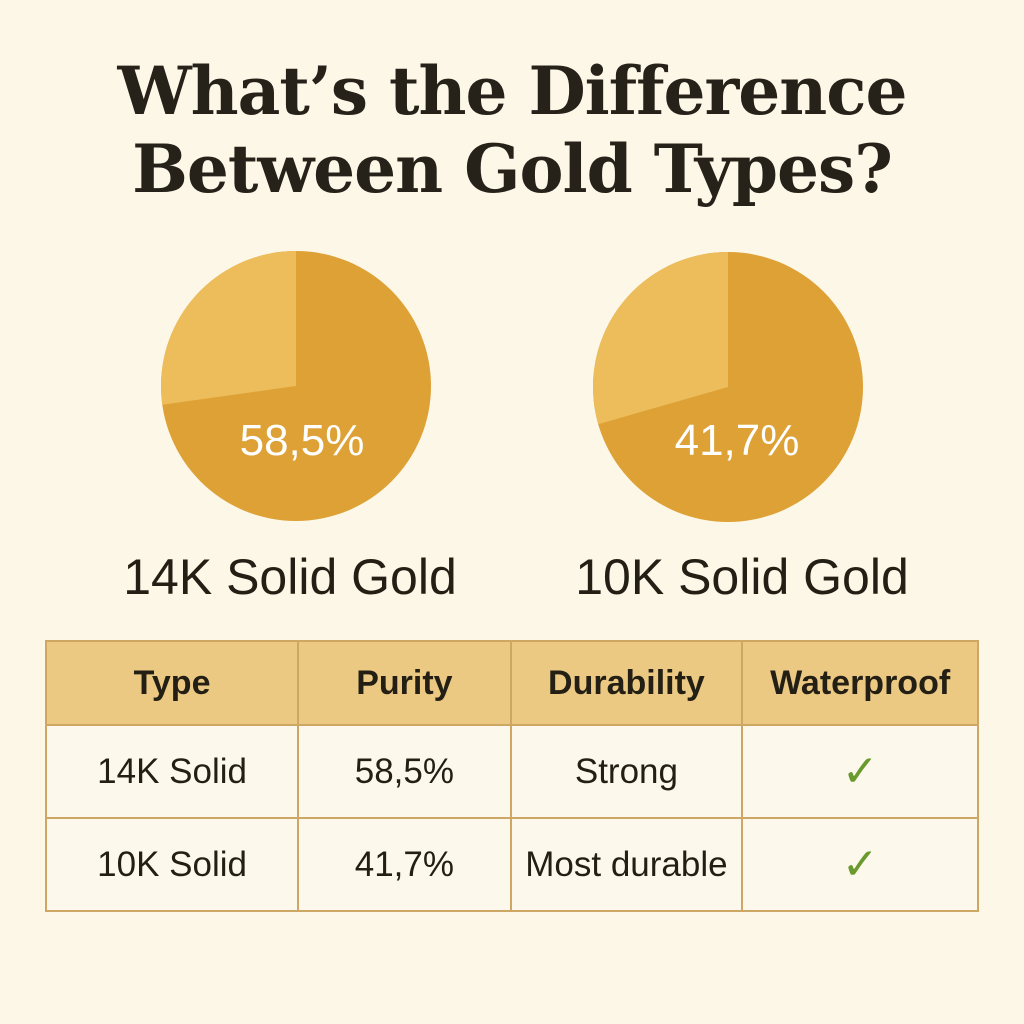 The image size is (1024, 1024). I want to click on cell-type: 14K Solid, so click(172, 771).